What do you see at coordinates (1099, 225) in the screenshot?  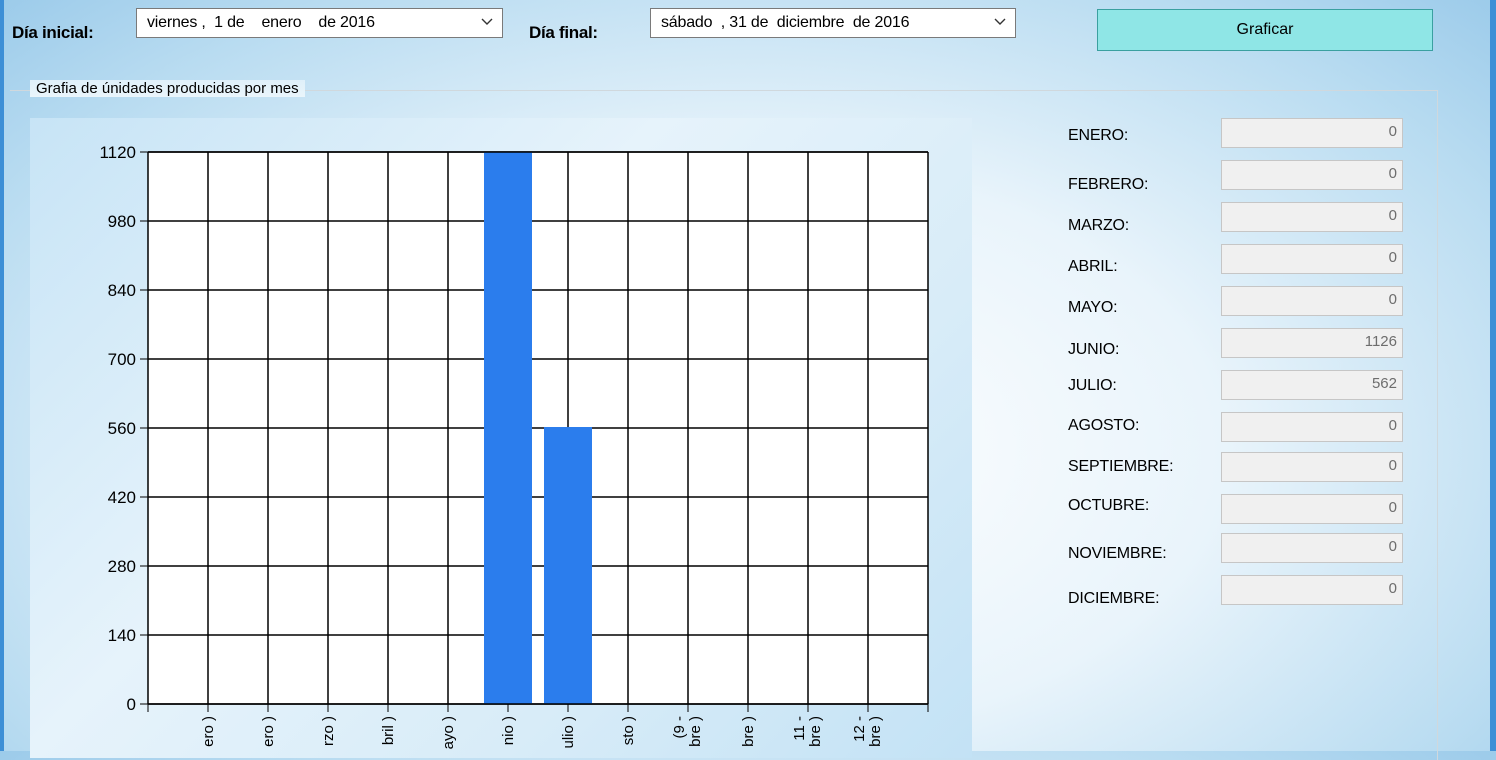 I see `month-label-3: MARZO:` at bounding box center [1099, 225].